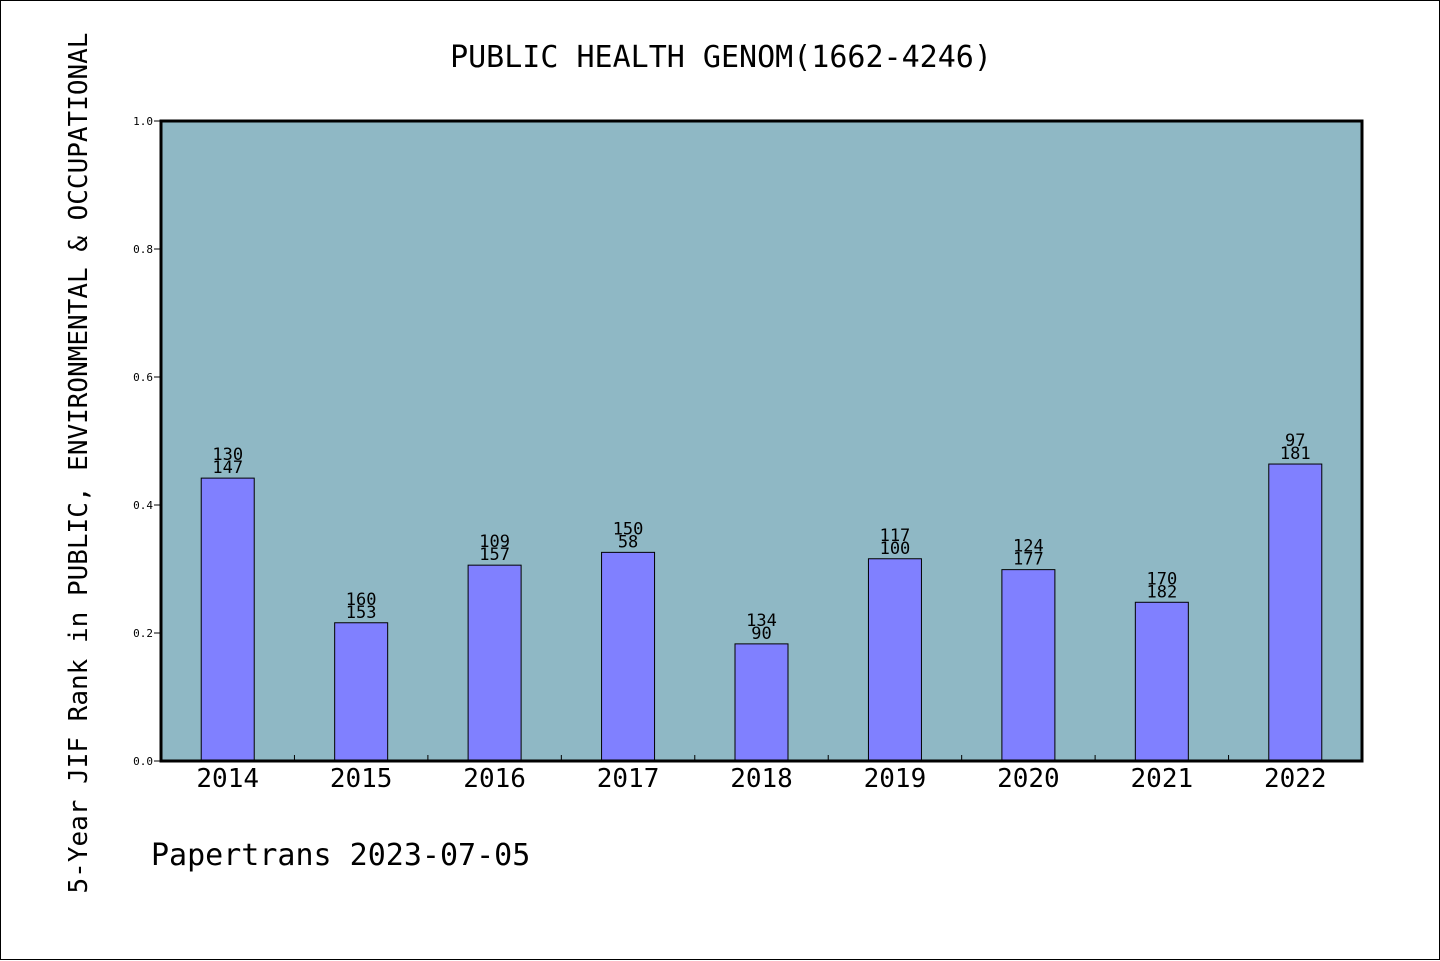 The height and width of the screenshot is (961, 1440). I want to click on bar-rank-label: 130, so click(227, 455).